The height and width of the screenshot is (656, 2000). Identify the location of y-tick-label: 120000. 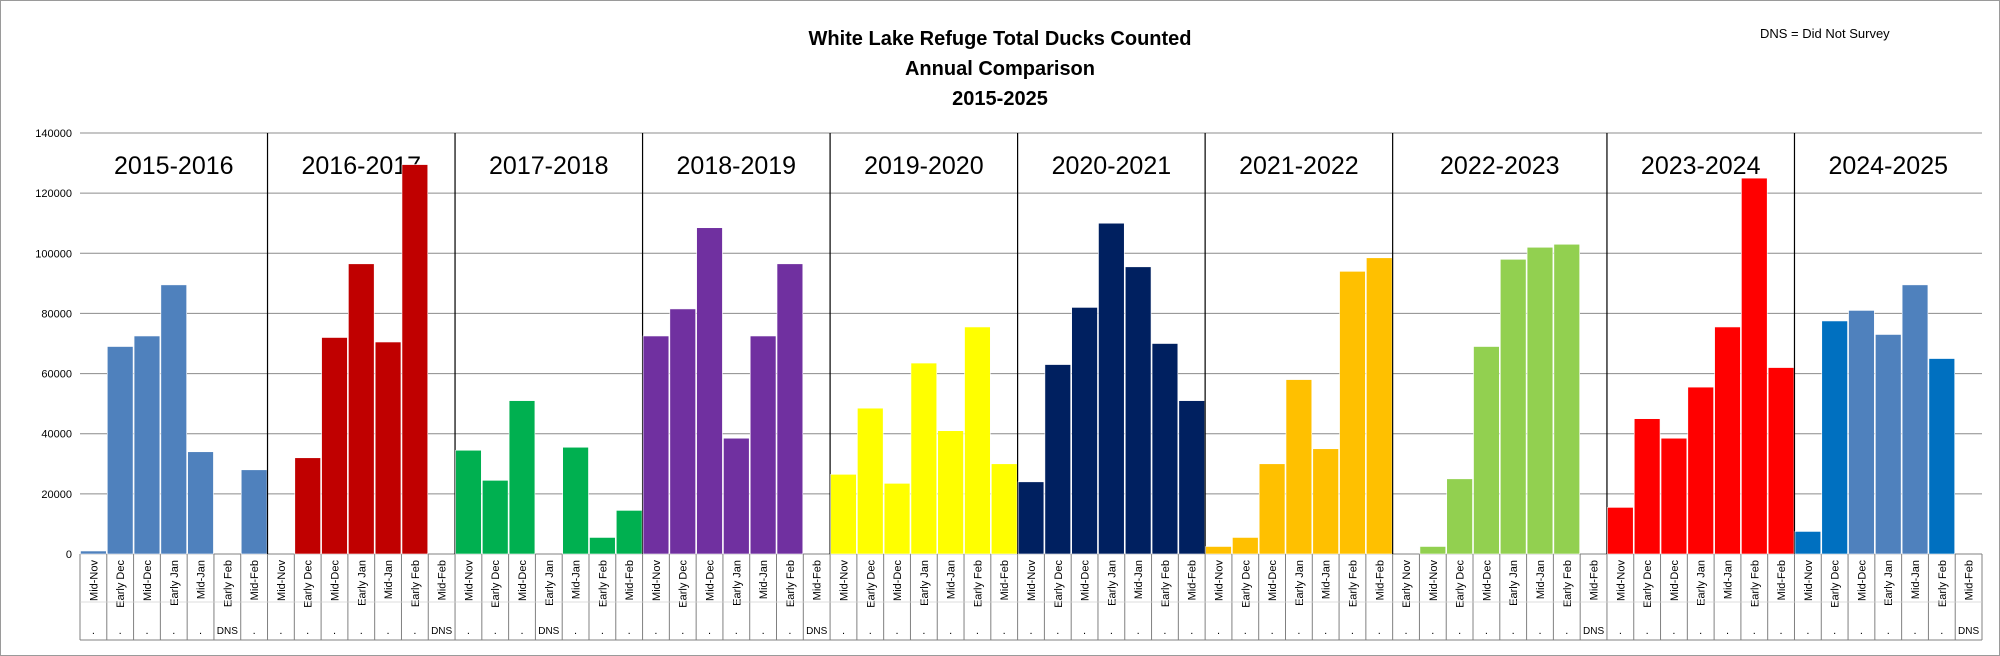
(53, 194).